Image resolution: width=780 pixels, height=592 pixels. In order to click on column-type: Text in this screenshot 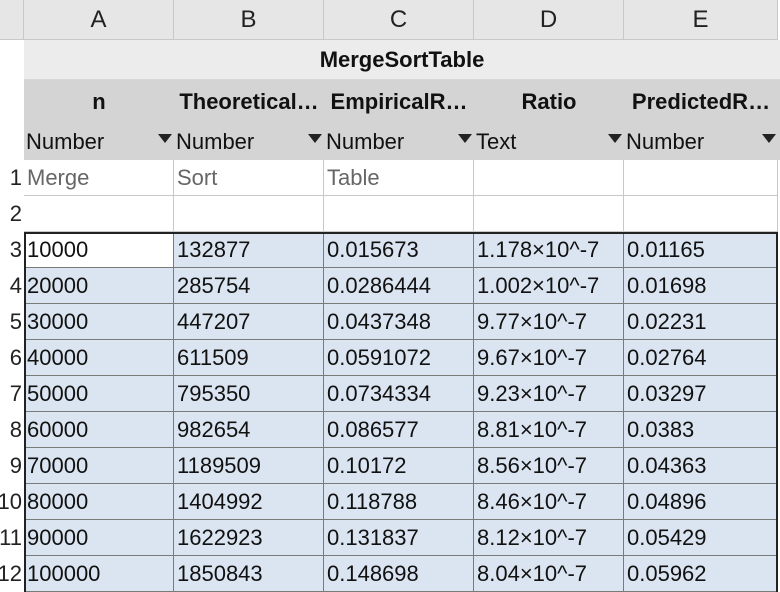, I will do `click(496, 141)`.